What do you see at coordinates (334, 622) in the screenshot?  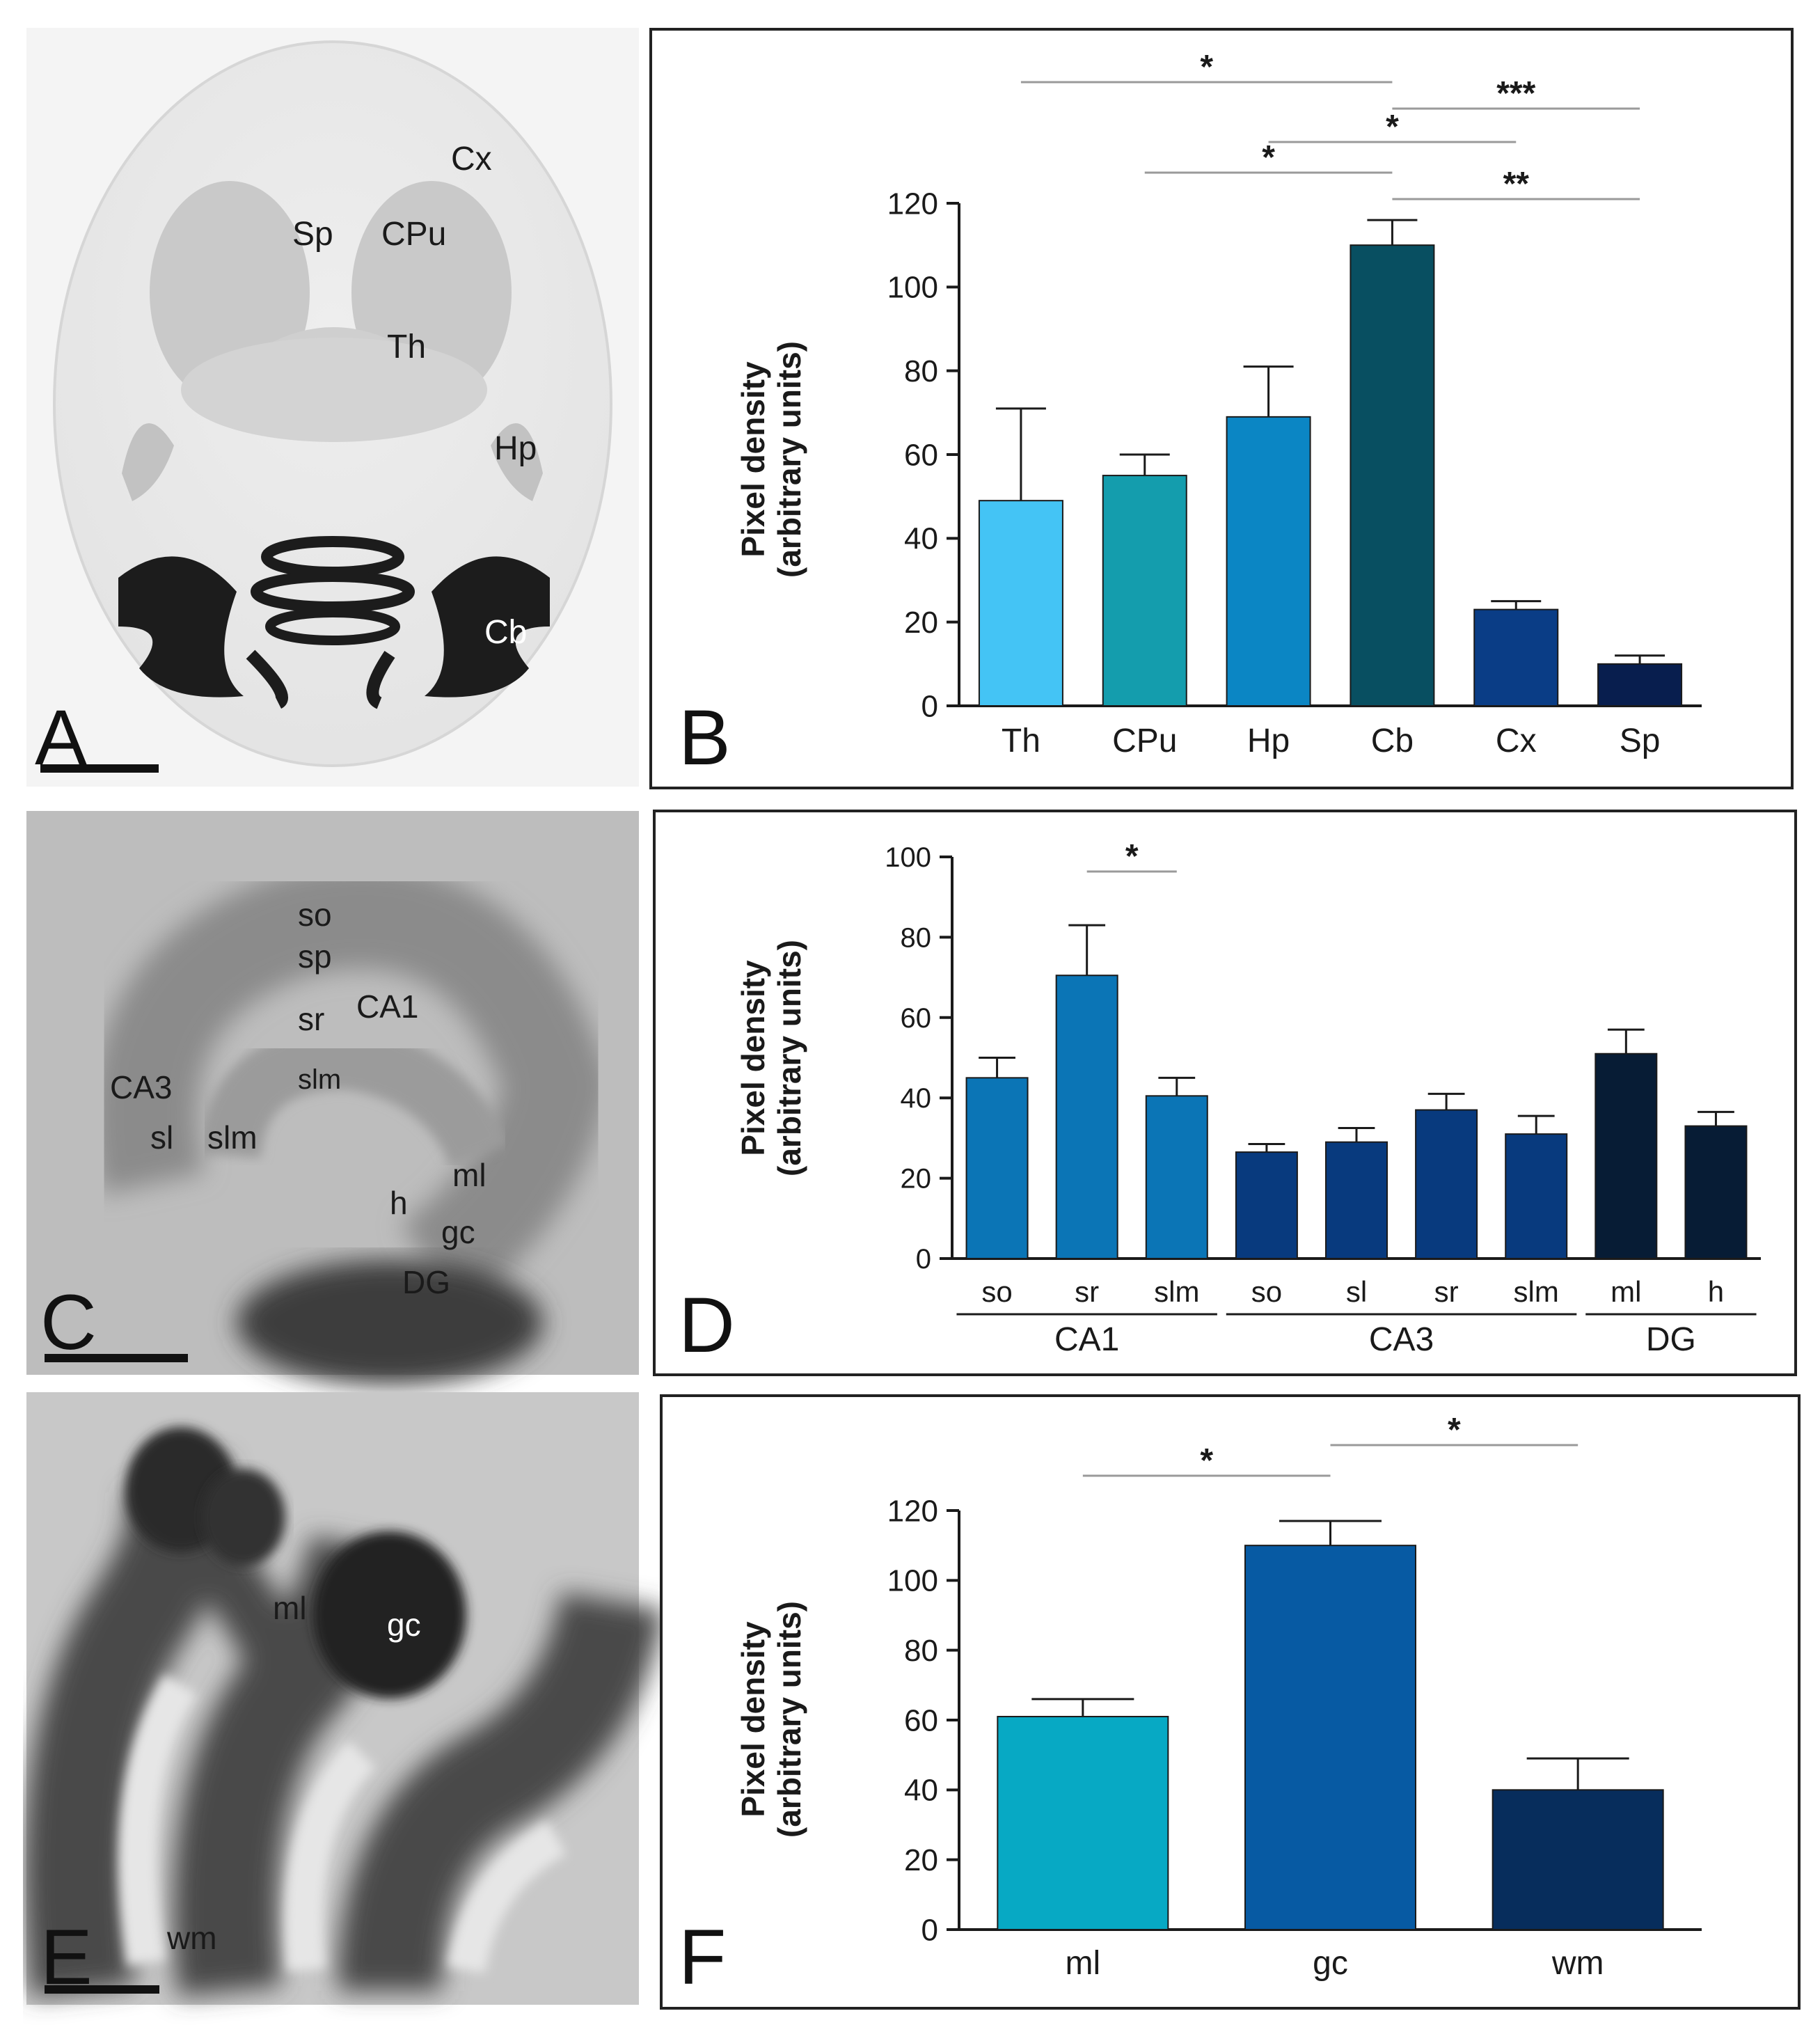 I see `cerebellum-folia` at bounding box center [334, 622].